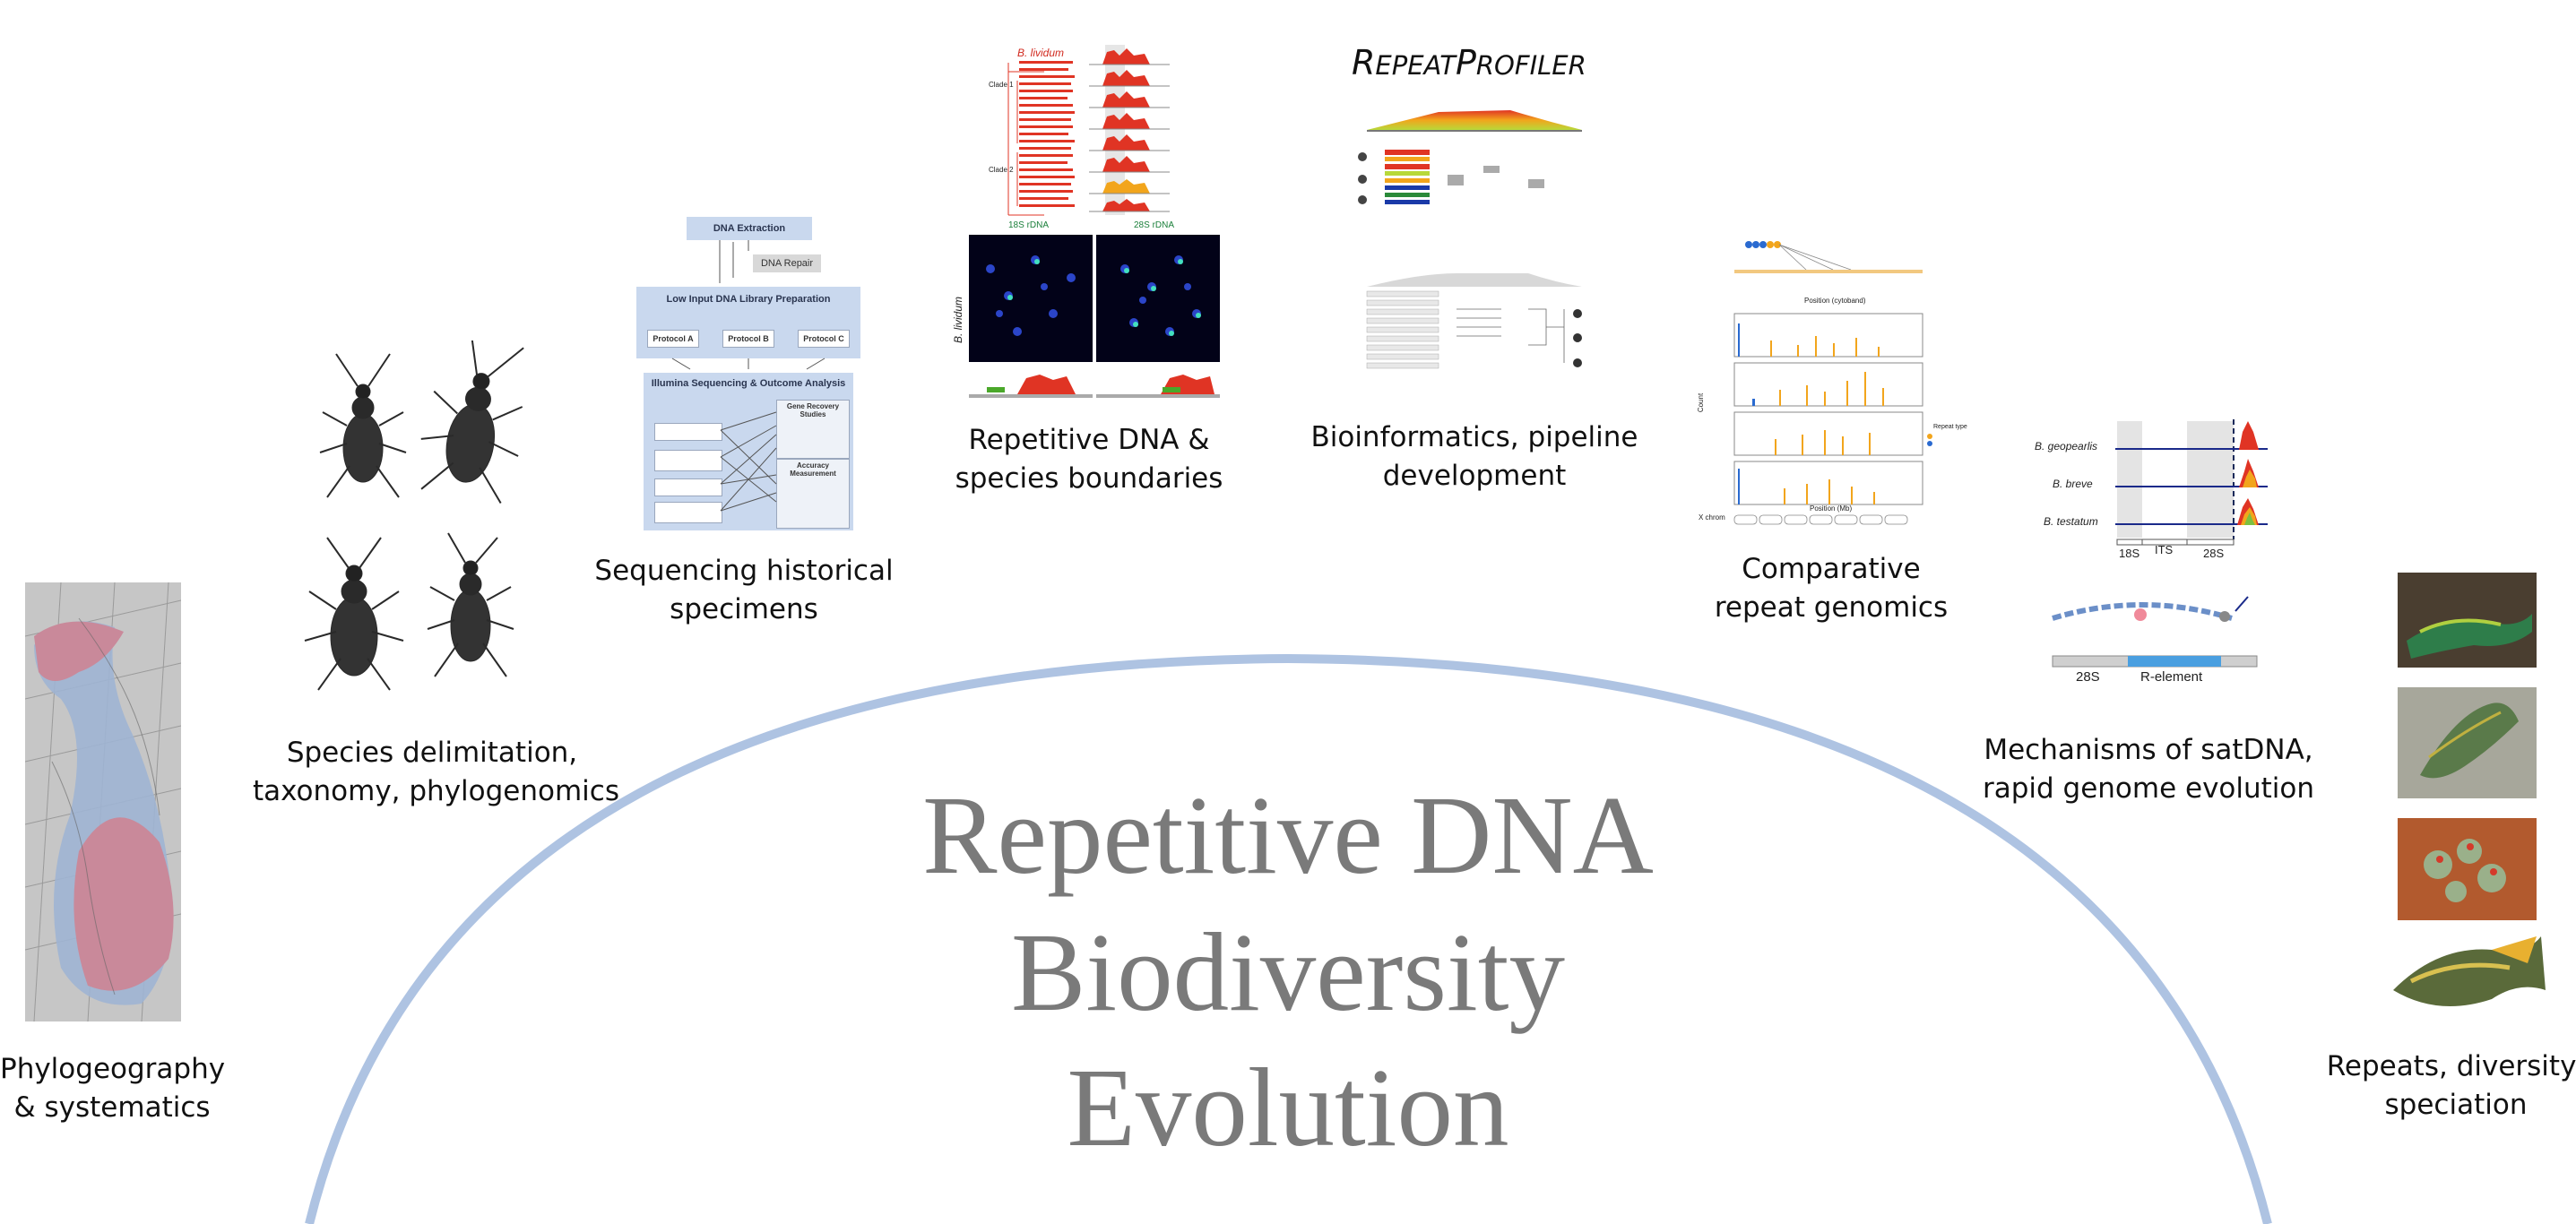  Describe the element at coordinates (1288, 836) in the screenshot. I see `title-line-1: Repetitive DNA` at that location.